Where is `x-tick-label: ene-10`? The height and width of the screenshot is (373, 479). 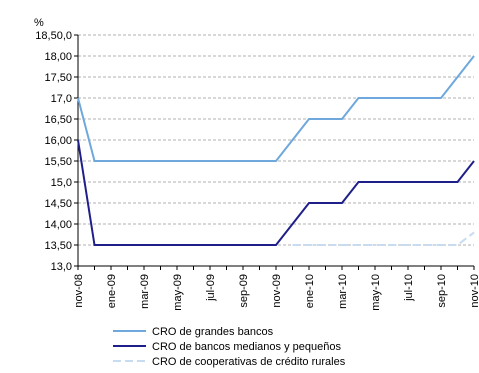
x-tick-label: ene-10 is located at coordinates (310, 291).